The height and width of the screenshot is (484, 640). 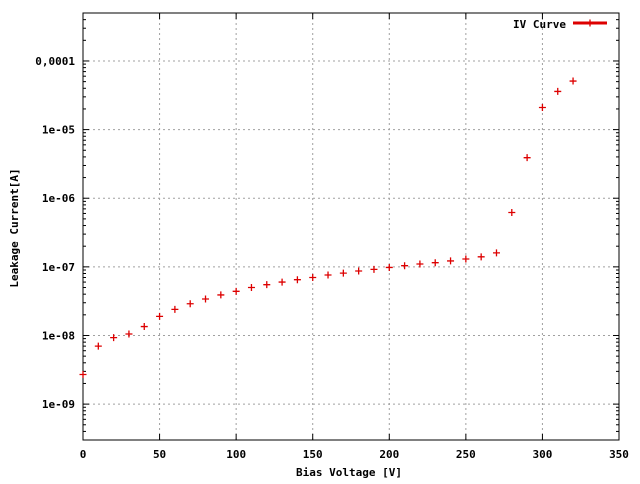 What do you see at coordinates (58, 267) in the screenshot?
I see `y-tick-label: 1e-07` at bounding box center [58, 267].